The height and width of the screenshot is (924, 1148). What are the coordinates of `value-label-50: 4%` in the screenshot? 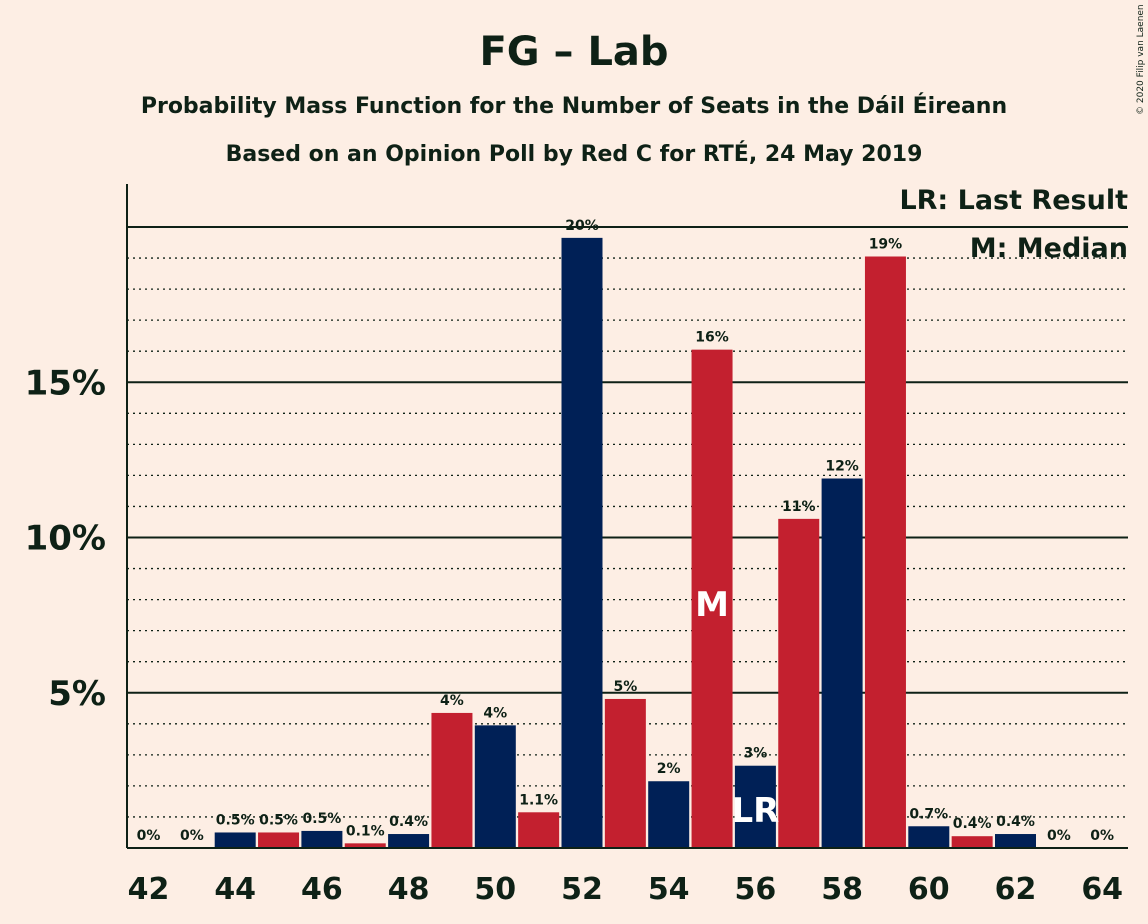 It's located at (495, 713).